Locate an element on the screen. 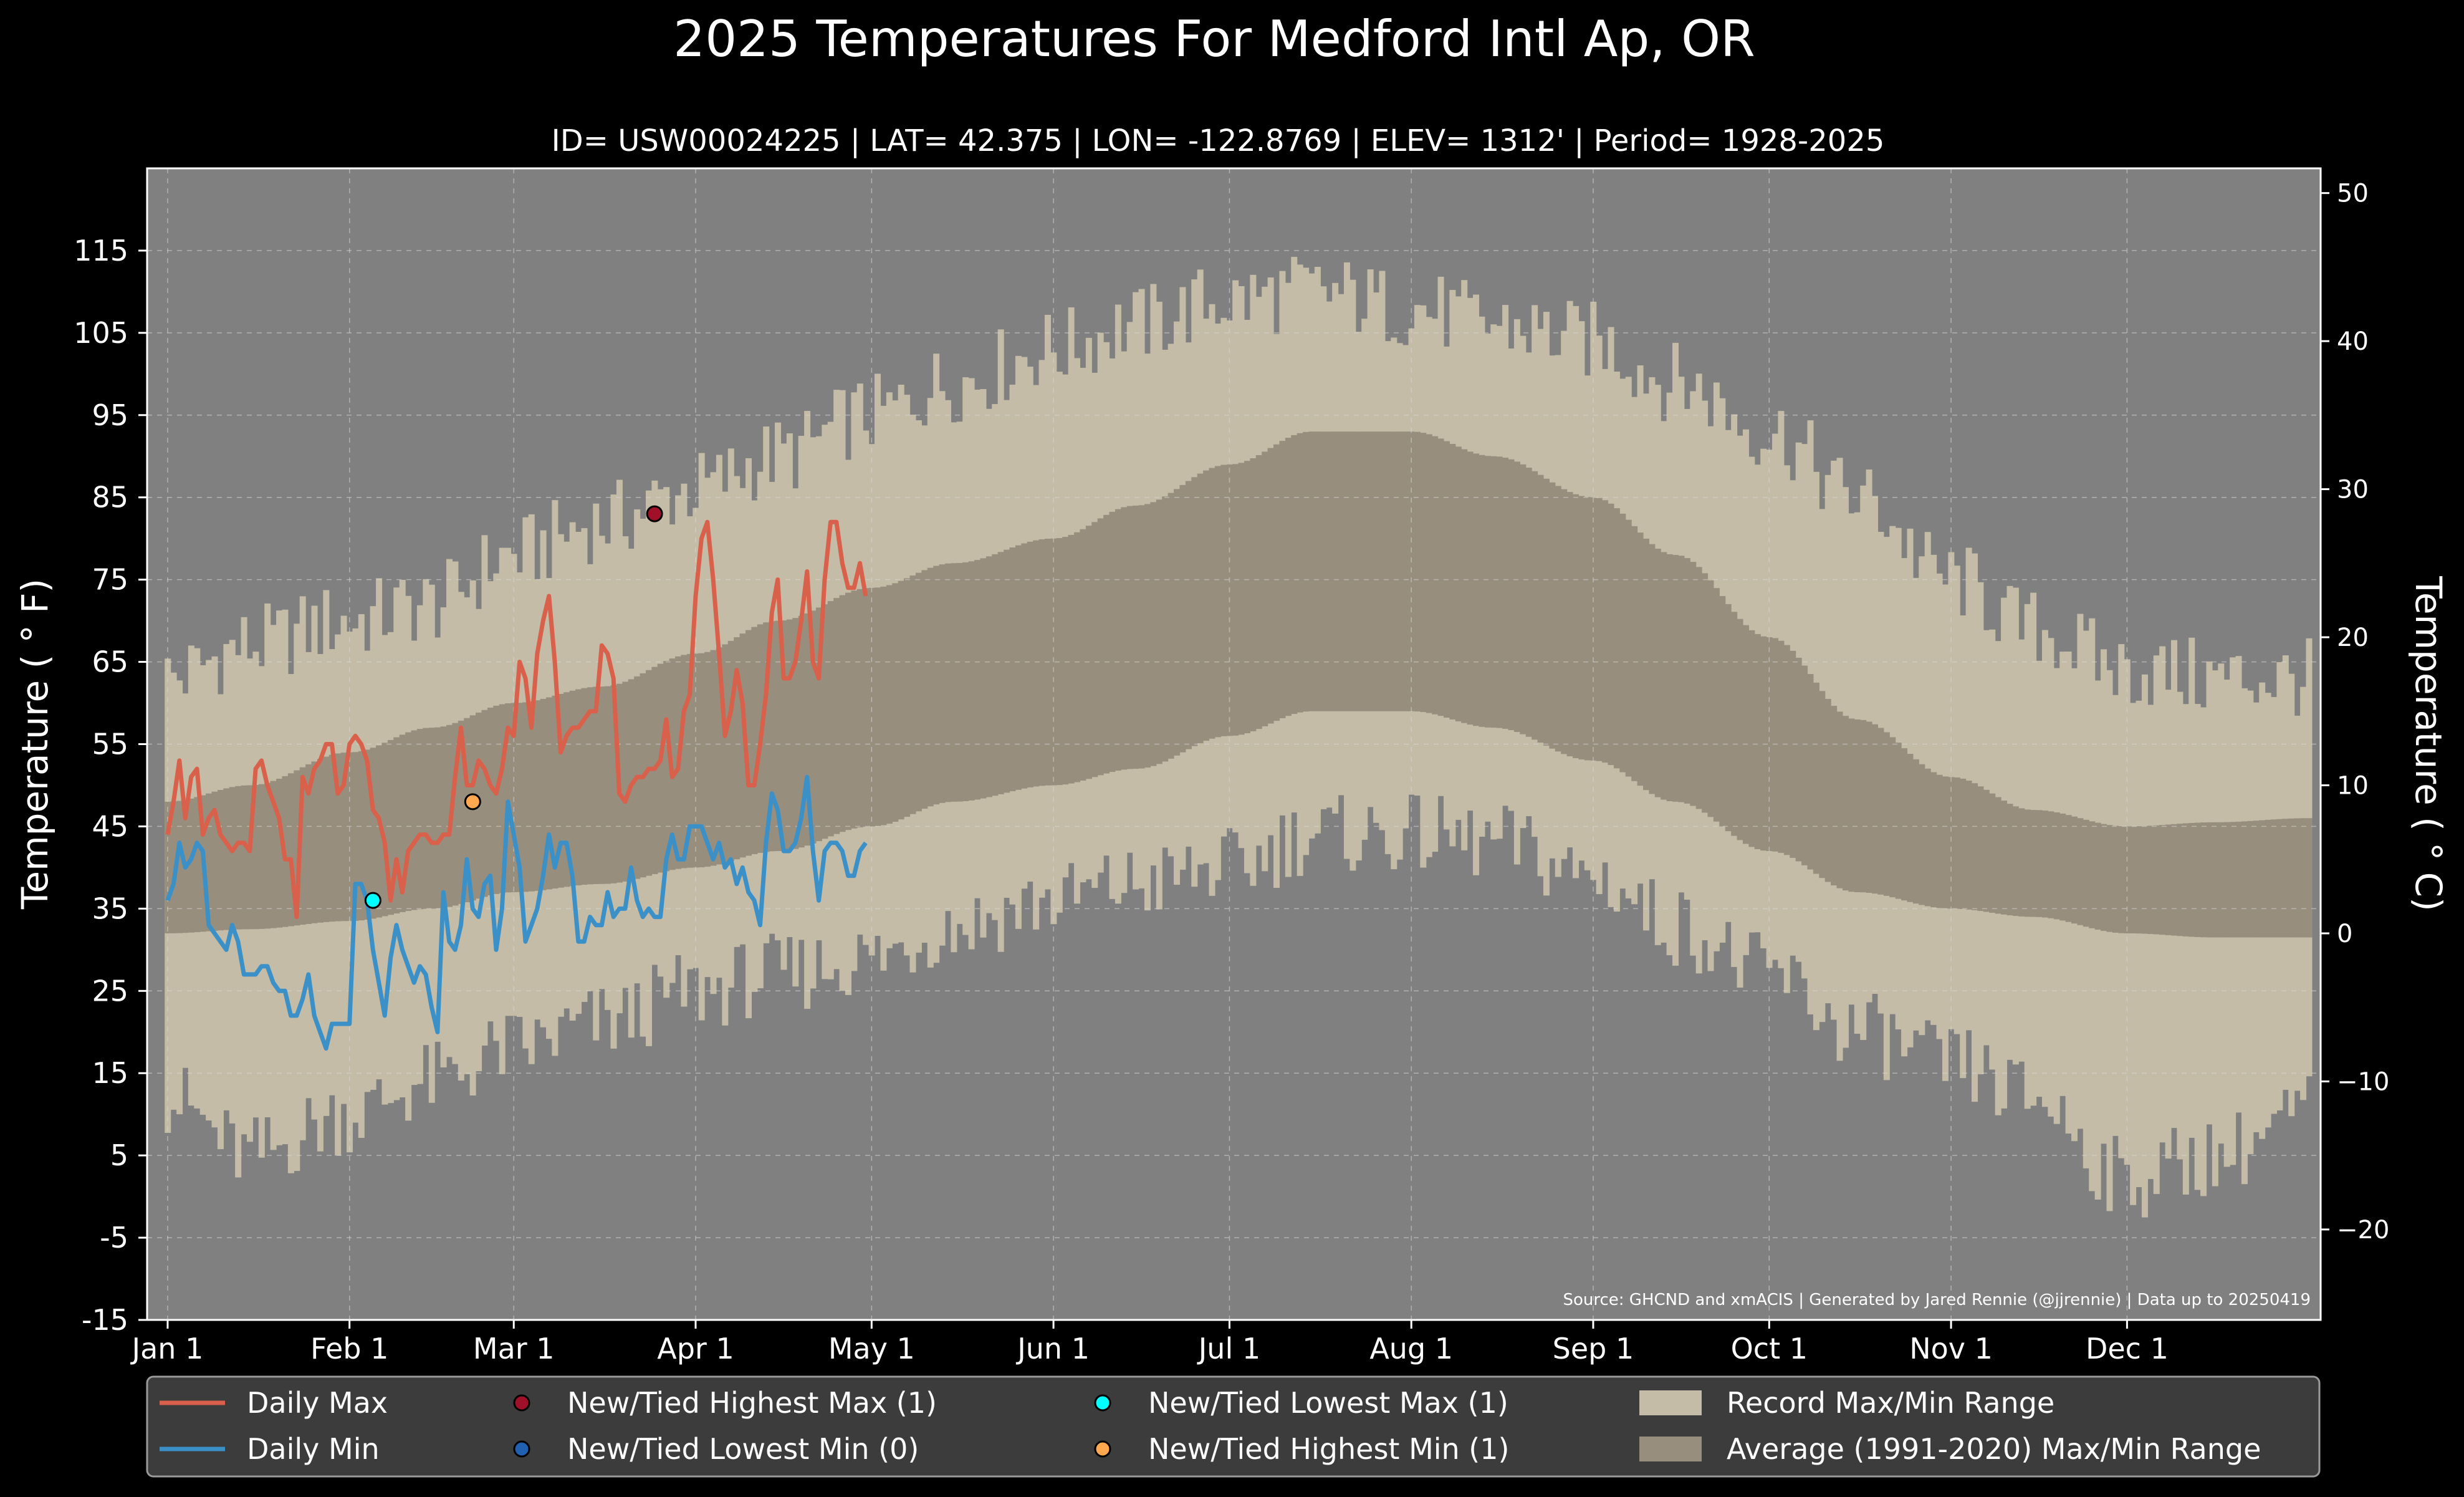  y2-tick-label: 30 is located at coordinates (2353, 490).